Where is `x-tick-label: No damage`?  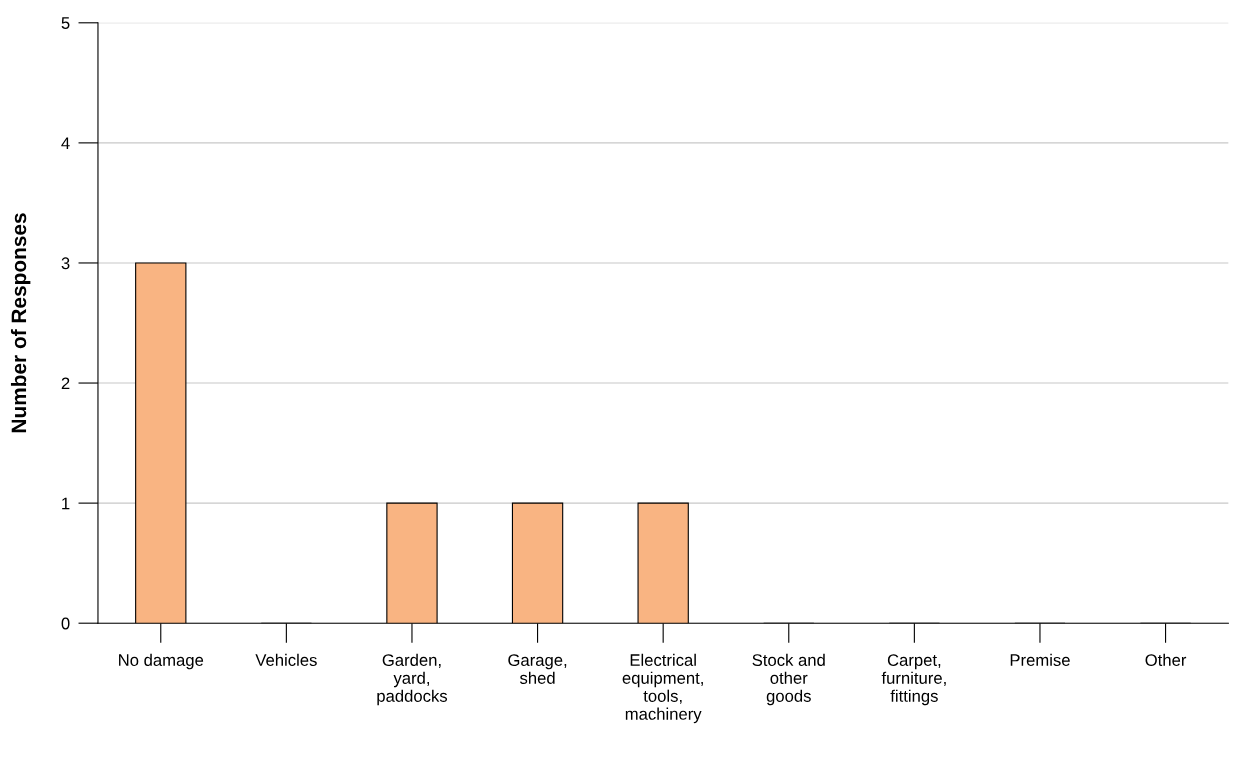
x-tick-label: No damage is located at coordinates (161, 661).